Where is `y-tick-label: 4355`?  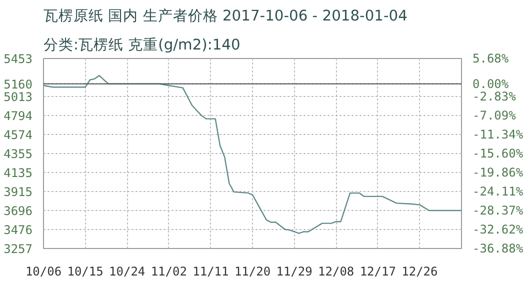 y-tick-label: 4355 is located at coordinates (18, 154).